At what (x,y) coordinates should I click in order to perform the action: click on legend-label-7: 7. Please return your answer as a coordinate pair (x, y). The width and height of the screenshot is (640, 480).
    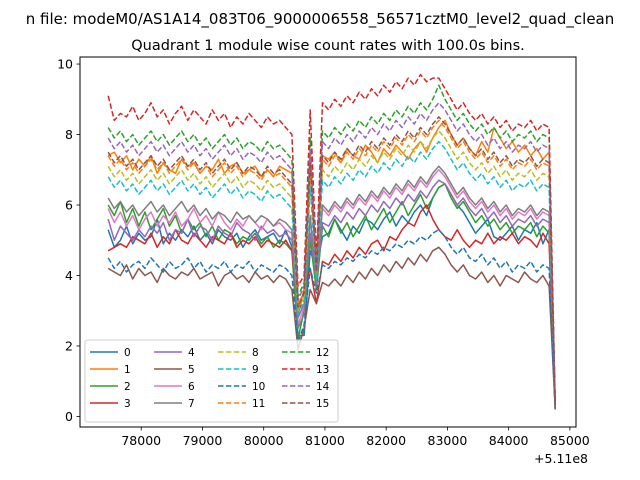
    Looking at the image, I should click on (191, 404).